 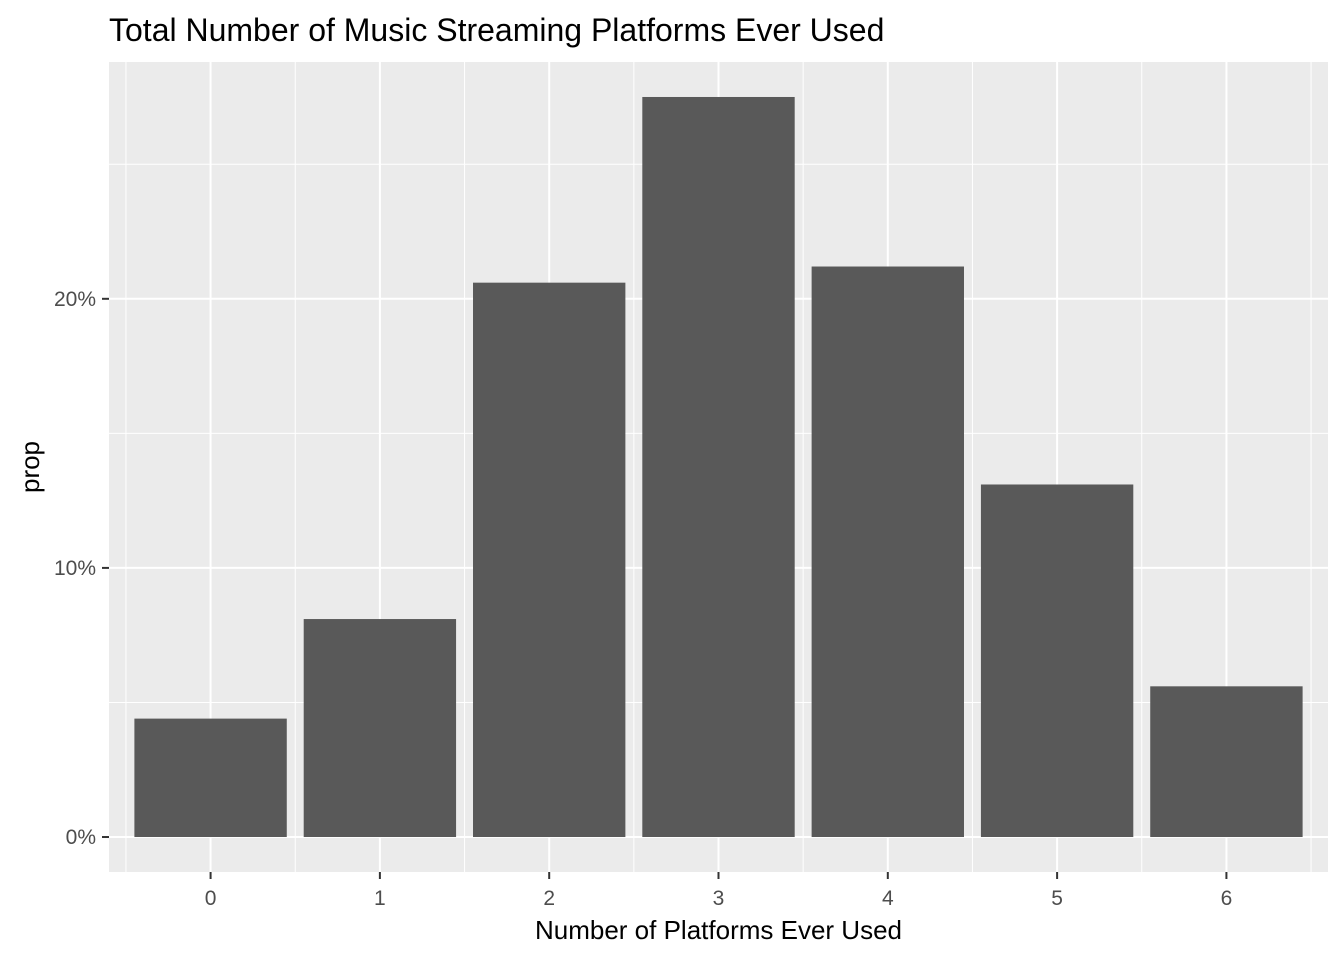 I want to click on x-tick-label: 6, so click(x=1227, y=898).